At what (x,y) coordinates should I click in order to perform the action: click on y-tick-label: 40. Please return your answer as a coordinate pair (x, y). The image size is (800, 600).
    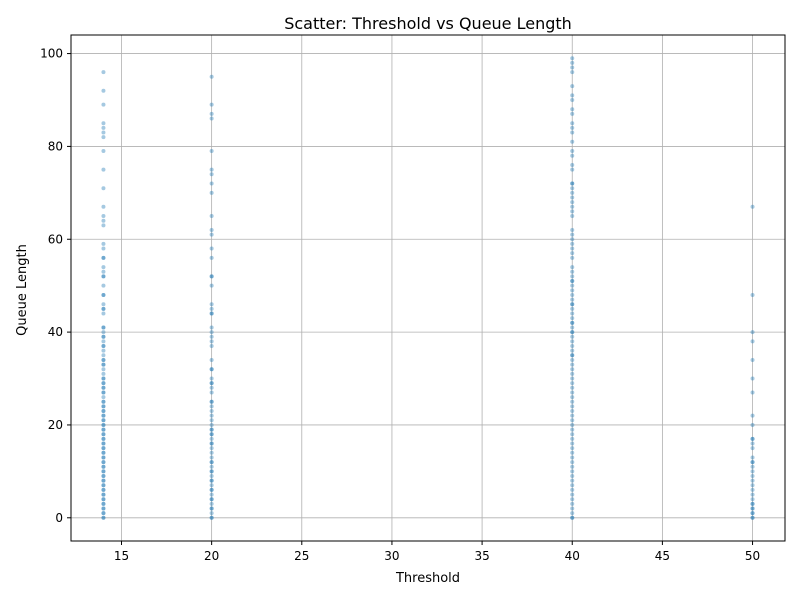
    Looking at the image, I should click on (55, 332).